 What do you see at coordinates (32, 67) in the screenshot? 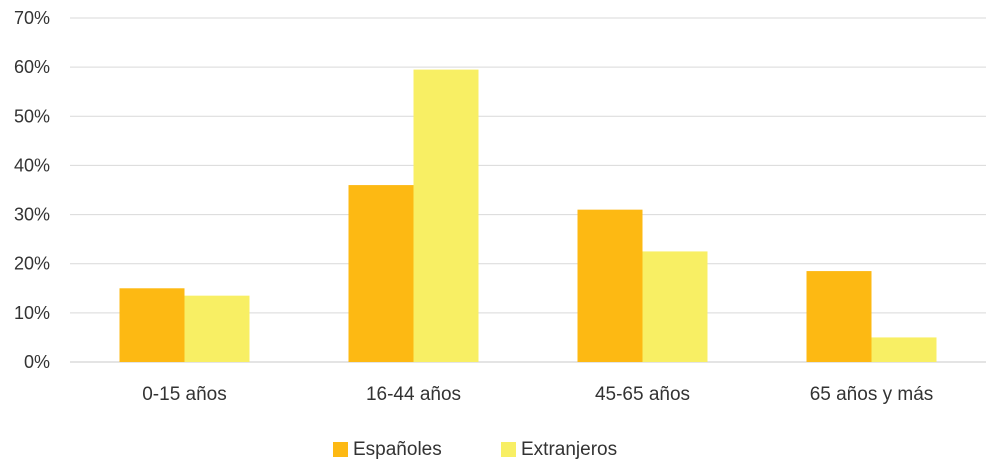
I see `y-tick-label: 60%` at bounding box center [32, 67].